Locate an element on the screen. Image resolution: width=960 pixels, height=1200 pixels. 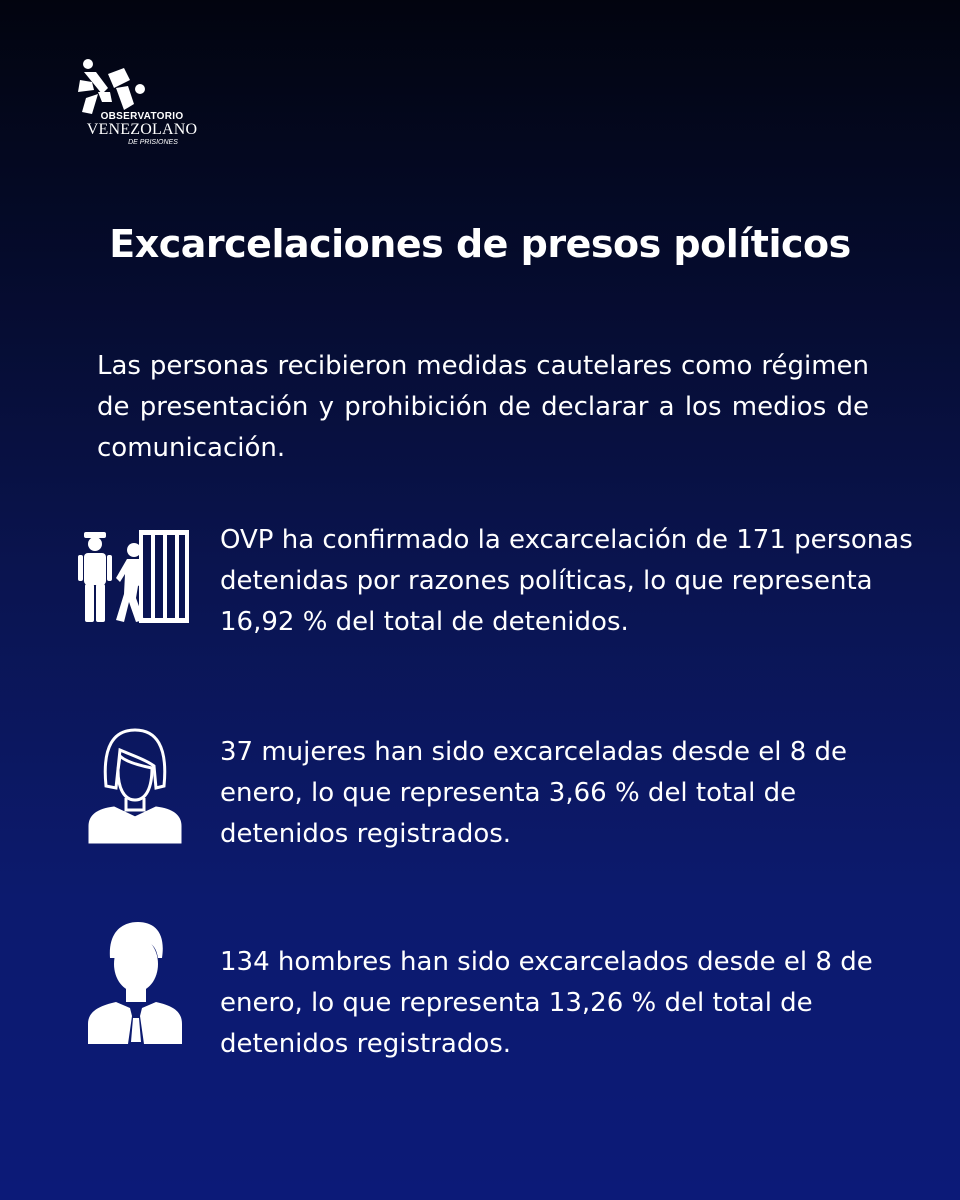
ovp-logo: OBSERVATORIO VENEZOLANO DE PRISIONES is located at coordinates (133, 108).